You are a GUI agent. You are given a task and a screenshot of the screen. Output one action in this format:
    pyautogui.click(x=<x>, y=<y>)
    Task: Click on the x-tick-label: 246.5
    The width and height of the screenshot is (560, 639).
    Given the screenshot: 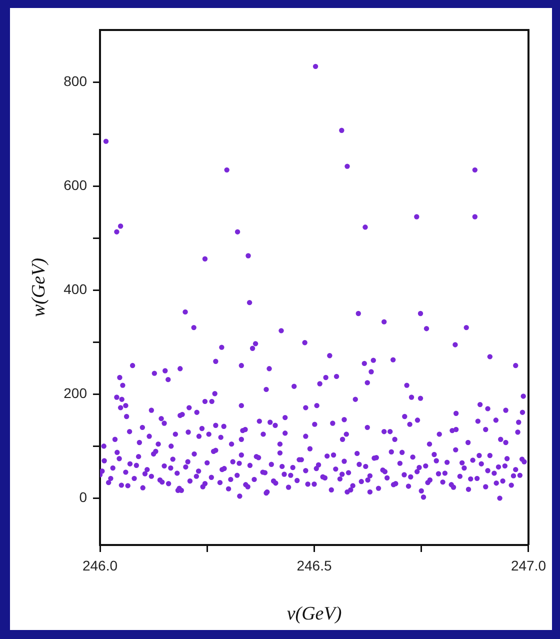 What is the action you would take?
    pyautogui.click(x=314, y=565)
    